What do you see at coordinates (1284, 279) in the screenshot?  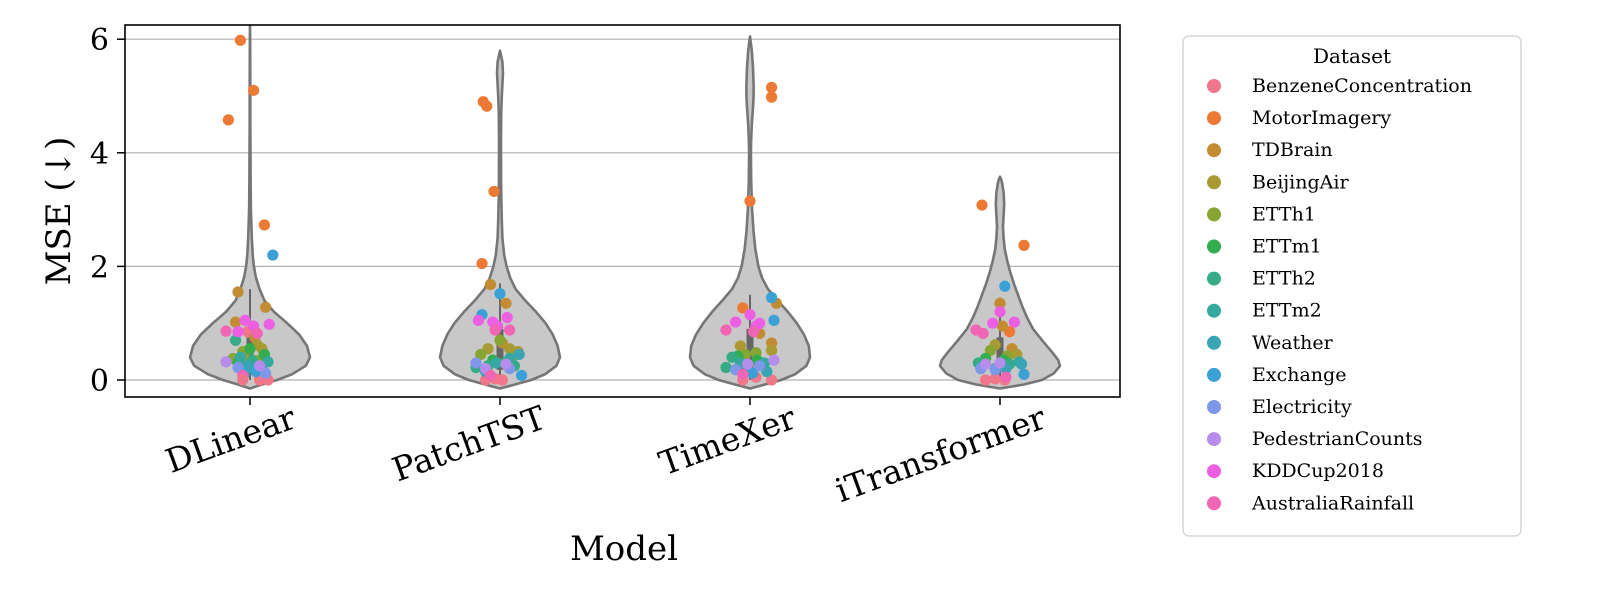 I see `legend-label-ETTh2: ETTh2` at bounding box center [1284, 279].